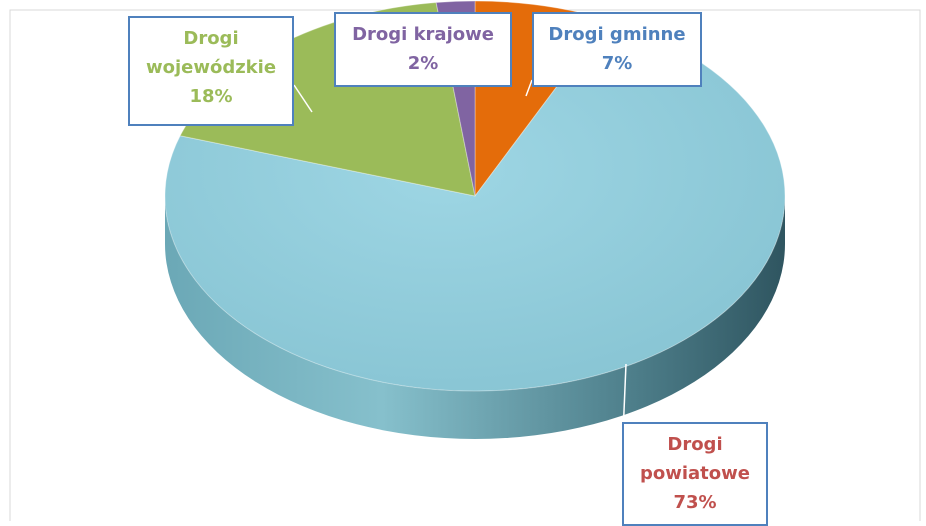  What do you see at coordinates (695, 502) in the screenshot?
I see `label-value: 73%` at bounding box center [695, 502].